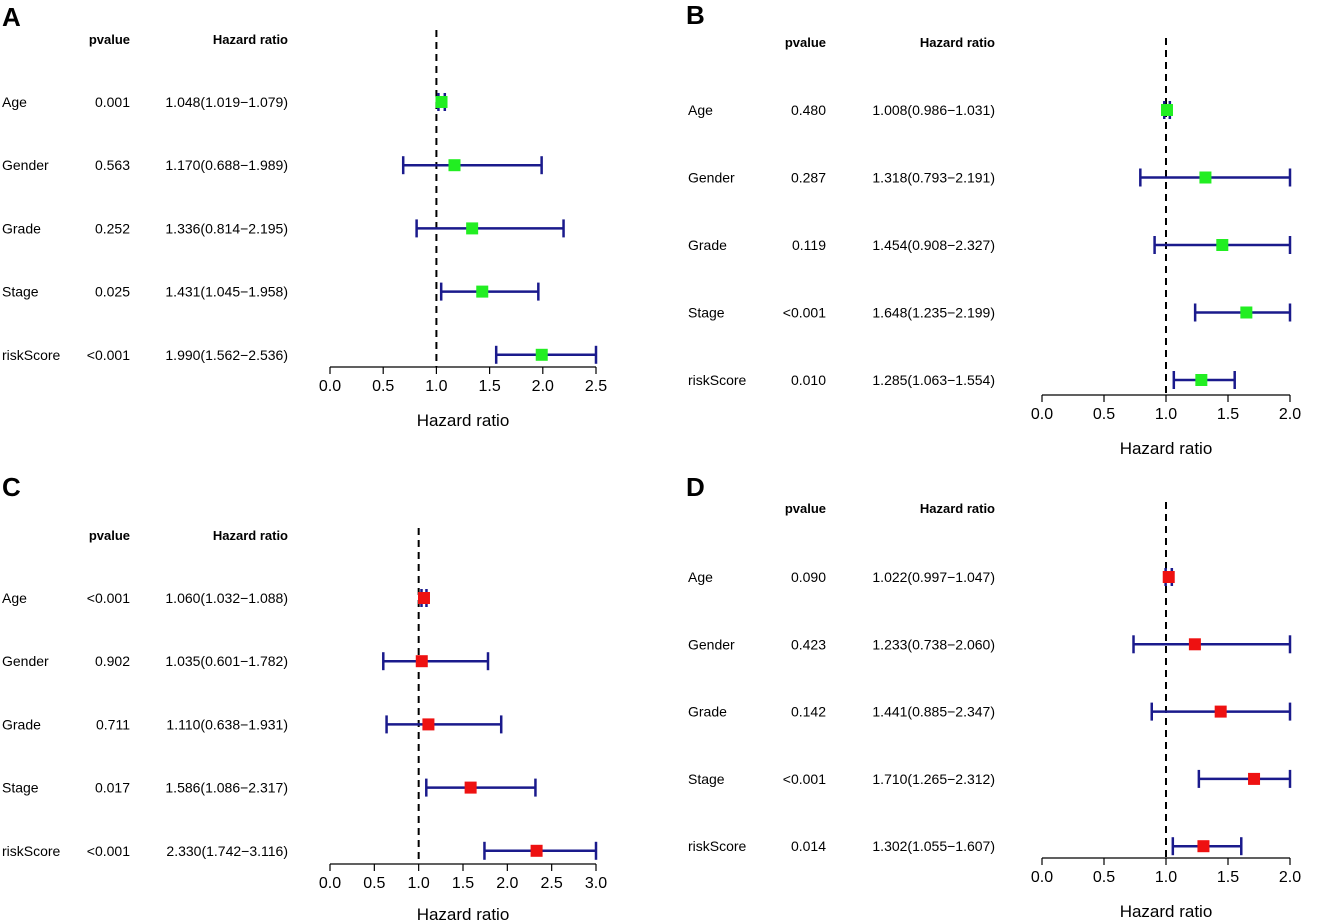 The width and height of the screenshot is (1328, 924). What do you see at coordinates (933, 712) in the screenshot?
I see `row-hazard-ratio: 1.441(0.885−2.347)` at bounding box center [933, 712].